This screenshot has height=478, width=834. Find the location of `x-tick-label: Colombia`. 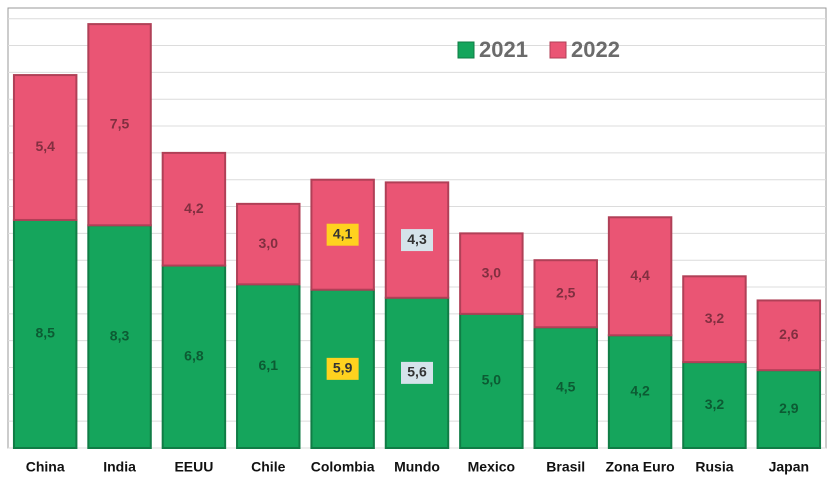

x-tick-label: Colombia is located at coordinates (343, 467).